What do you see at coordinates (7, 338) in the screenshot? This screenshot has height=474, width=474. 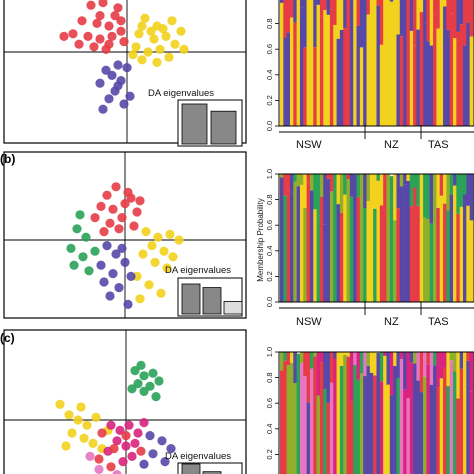 I see `panel-label-c: (c)` at bounding box center [7, 338].